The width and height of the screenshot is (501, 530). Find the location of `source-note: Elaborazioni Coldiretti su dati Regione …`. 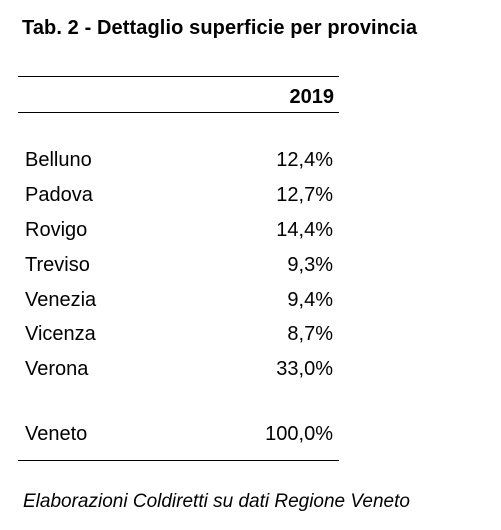

source-note: Elaborazioni Coldiretti su dati Regione … is located at coordinates (216, 501).